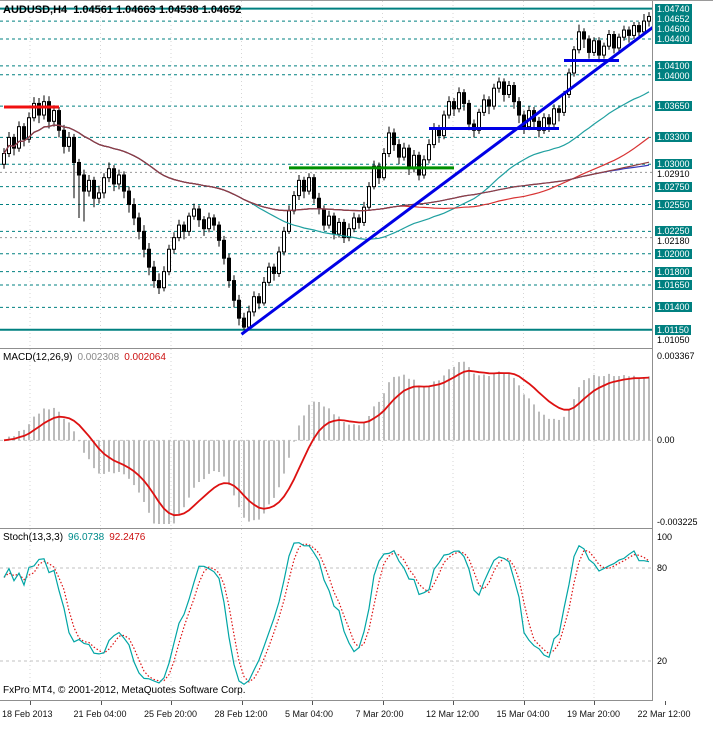 This screenshot has width=713, height=730. What do you see at coordinates (356, 700) in the screenshot?
I see `time-axis-border` at bounding box center [356, 700].